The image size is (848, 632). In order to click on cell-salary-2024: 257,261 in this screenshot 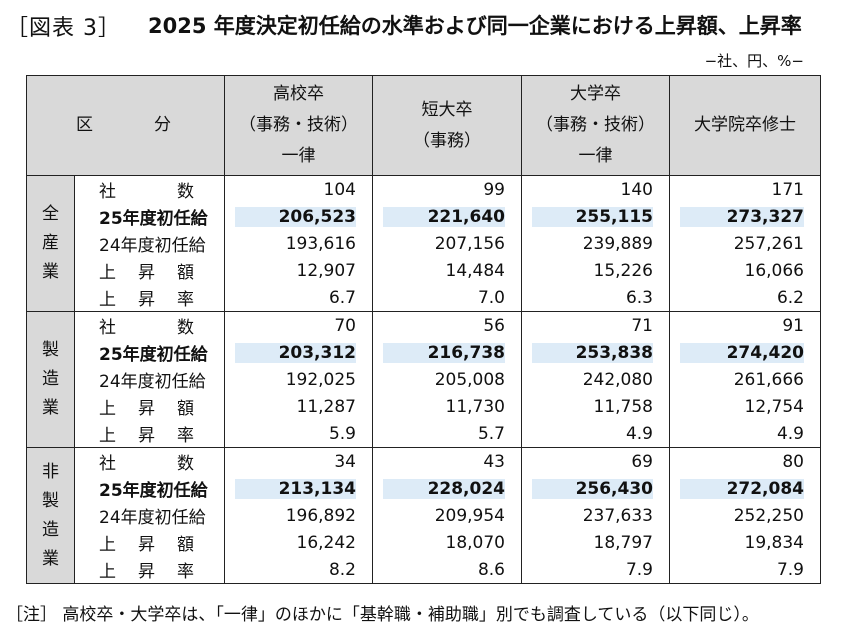, I will do `click(745, 243)`.